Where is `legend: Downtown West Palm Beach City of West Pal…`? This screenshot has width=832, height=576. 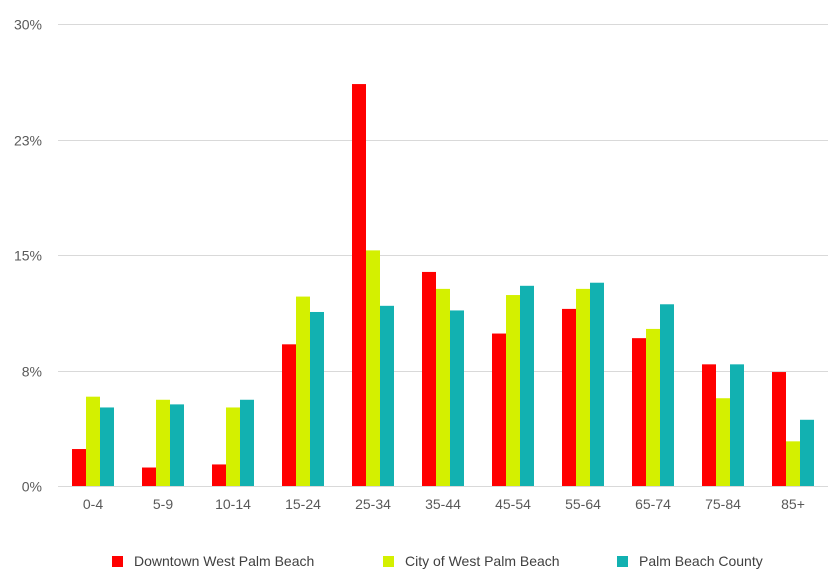
legend: Downtown West Palm Beach City of West Pal… is located at coordinates (437, 561).